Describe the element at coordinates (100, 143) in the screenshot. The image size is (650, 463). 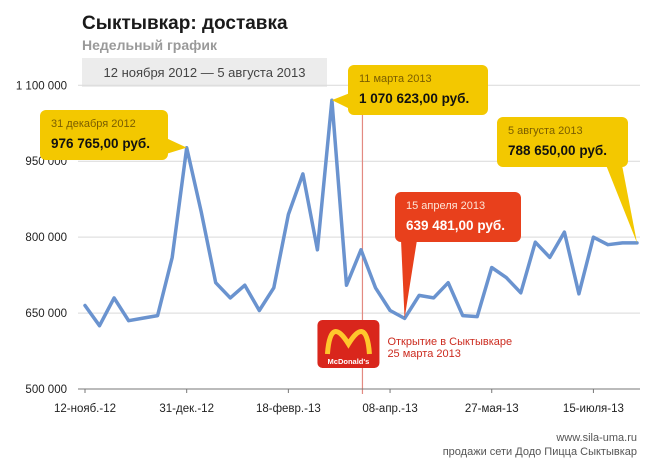
I see `callout-value: 976 765,00 руб.` at that location.